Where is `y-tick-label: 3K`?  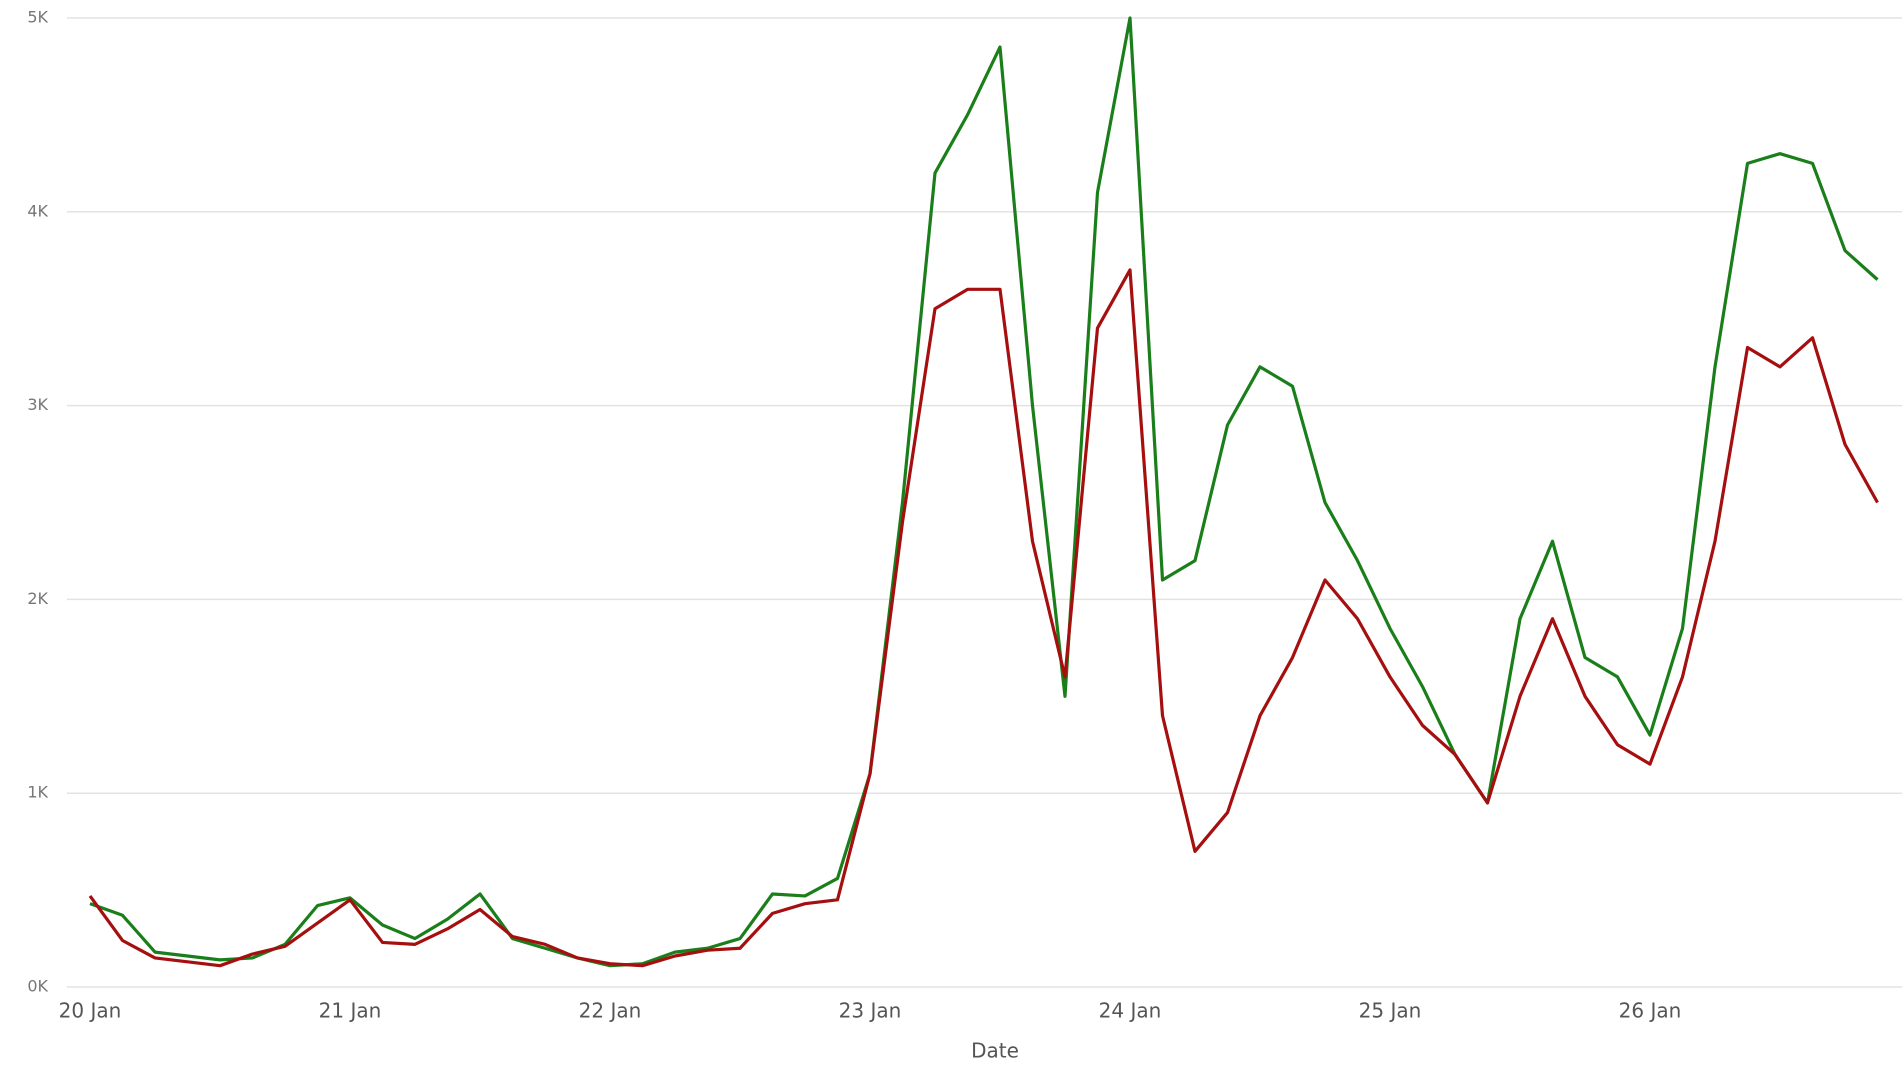 y-tick-label: 3K is located at coordinates (37, 404).